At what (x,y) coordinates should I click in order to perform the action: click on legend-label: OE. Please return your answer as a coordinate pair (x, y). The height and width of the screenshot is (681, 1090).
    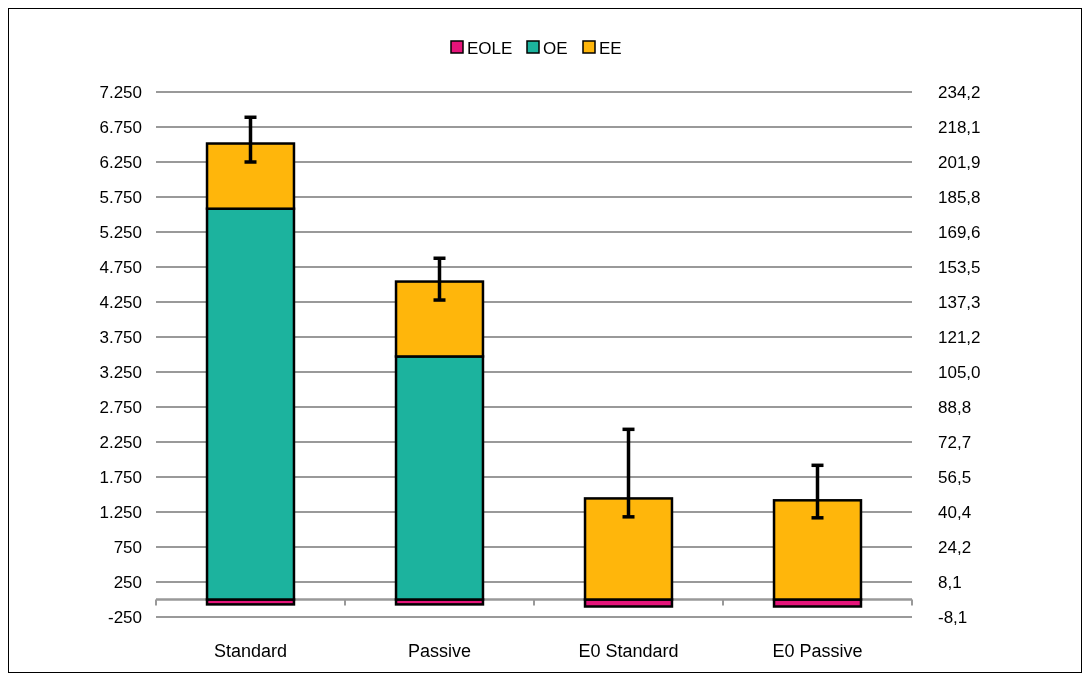
    Looking at the image, I should click on (555, 48).